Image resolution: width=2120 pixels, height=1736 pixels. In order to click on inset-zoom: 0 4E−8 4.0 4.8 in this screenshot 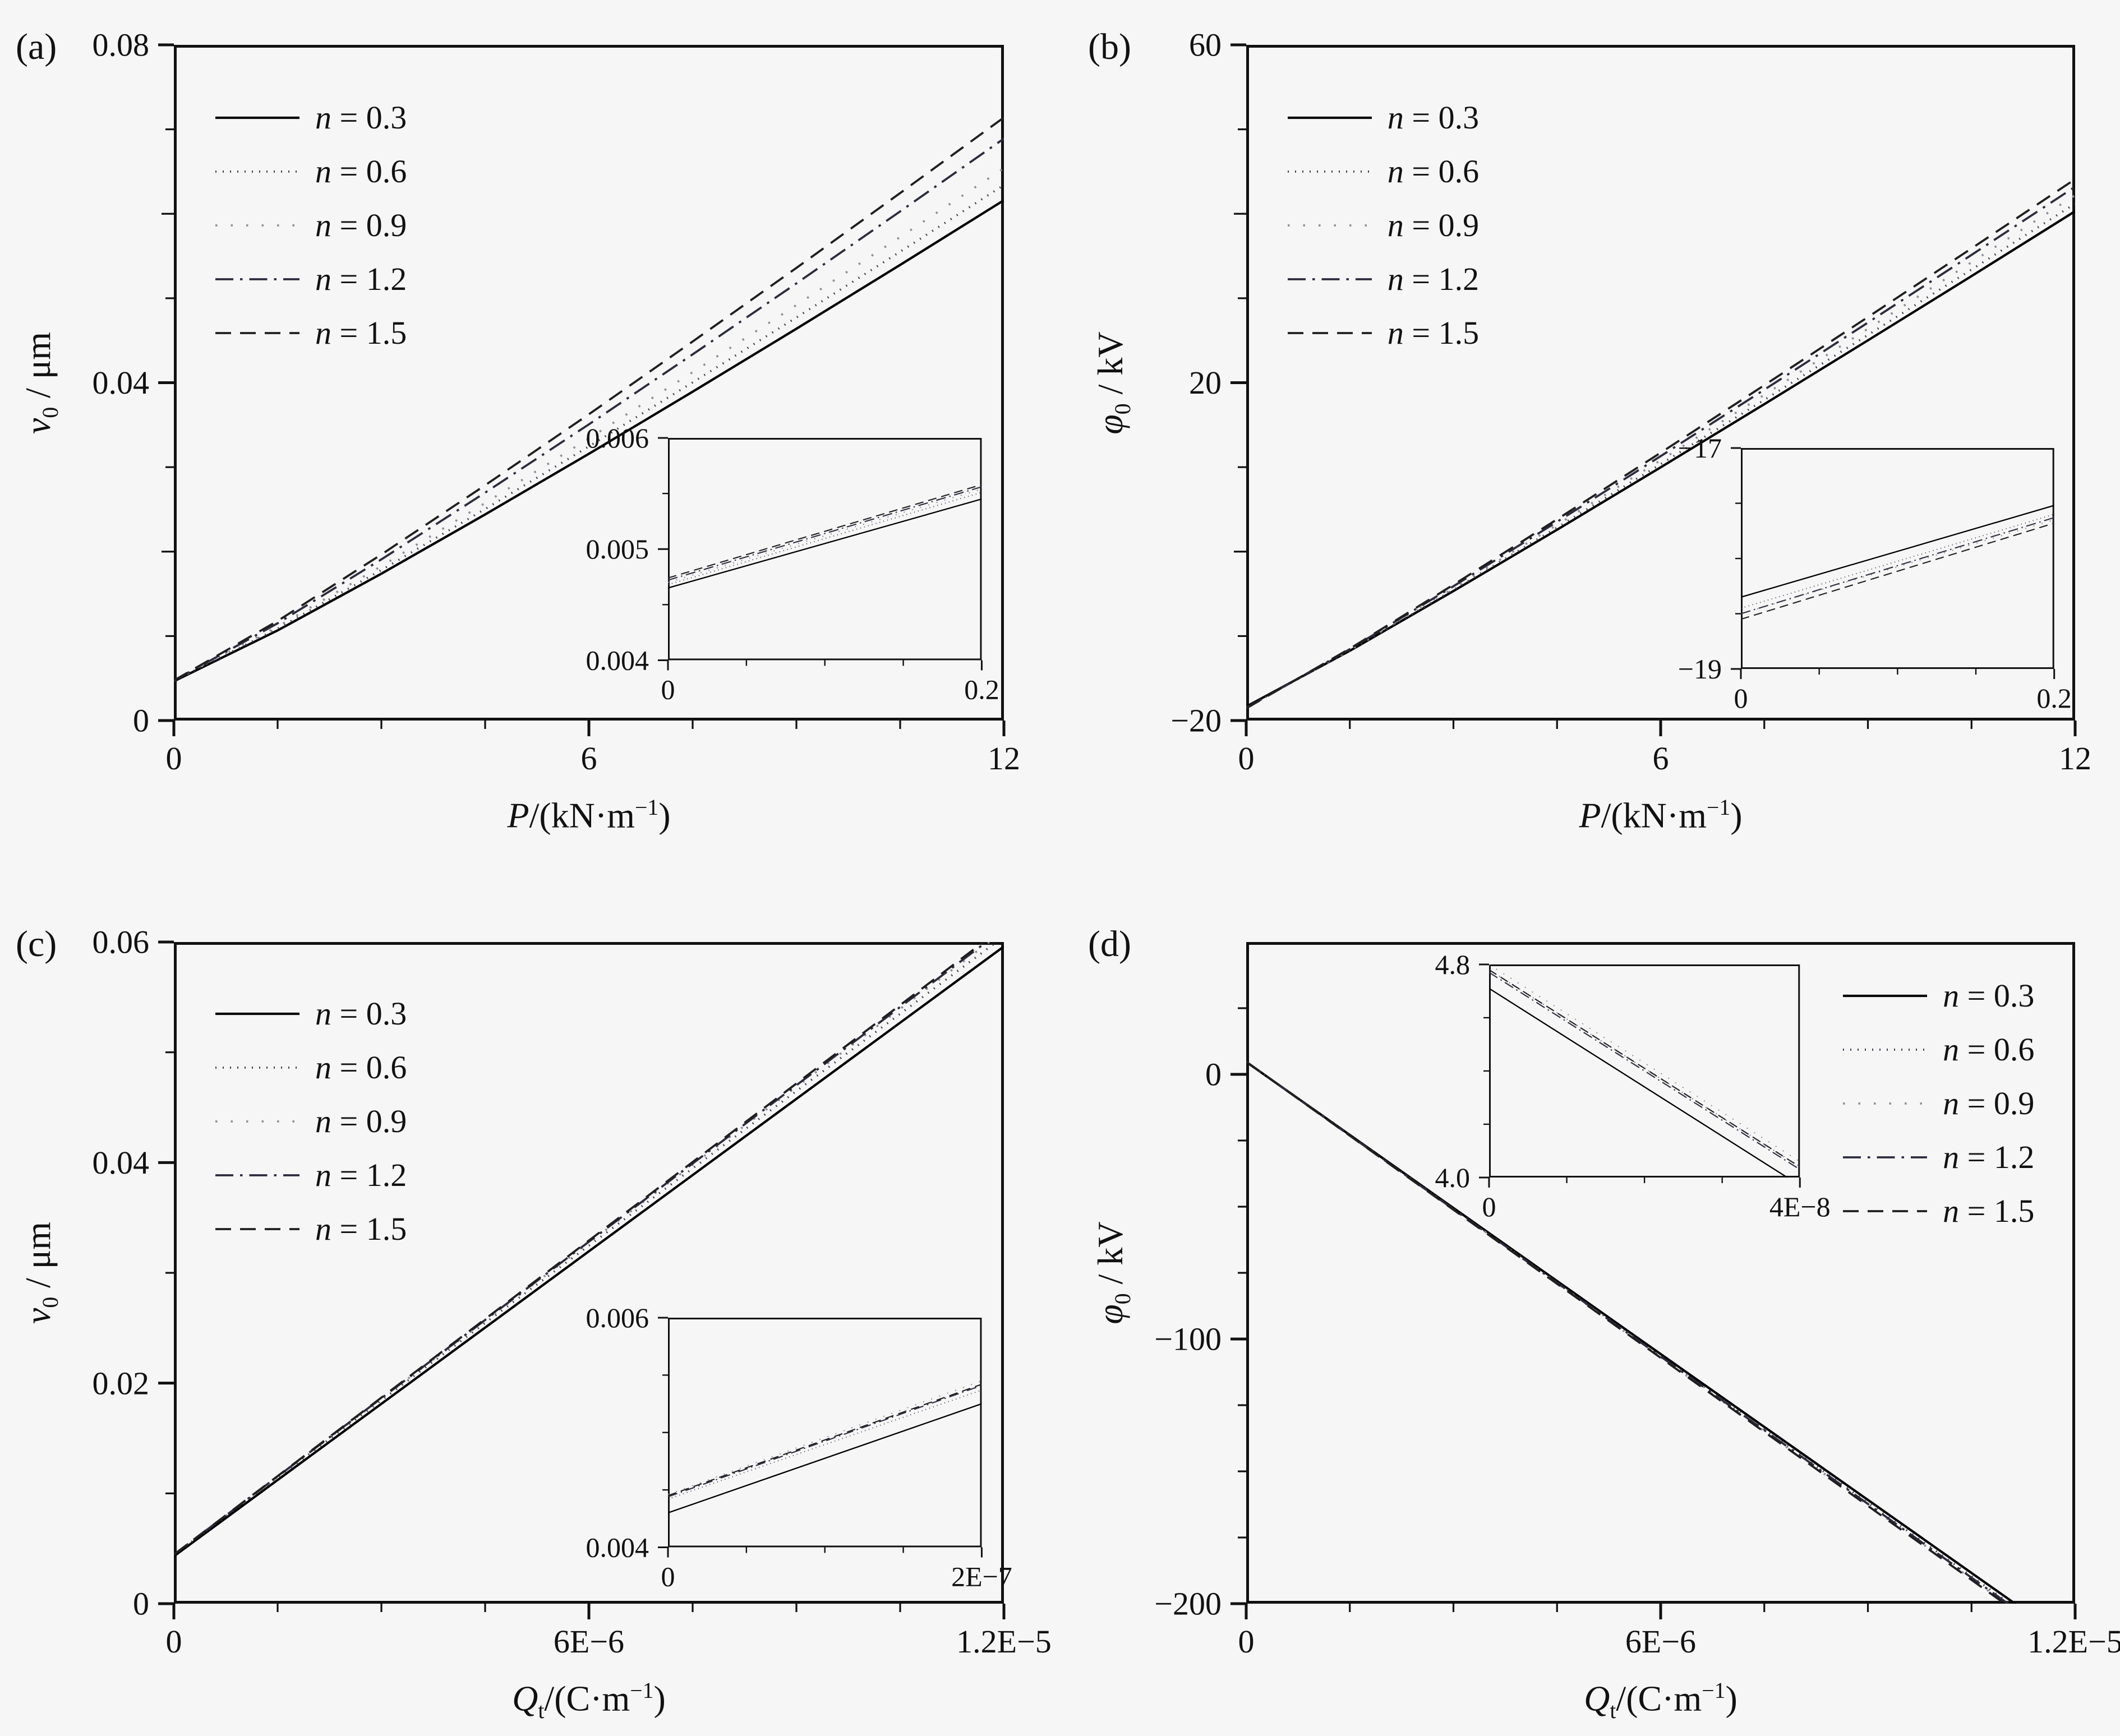, I will do `click(1633, 1085)`.